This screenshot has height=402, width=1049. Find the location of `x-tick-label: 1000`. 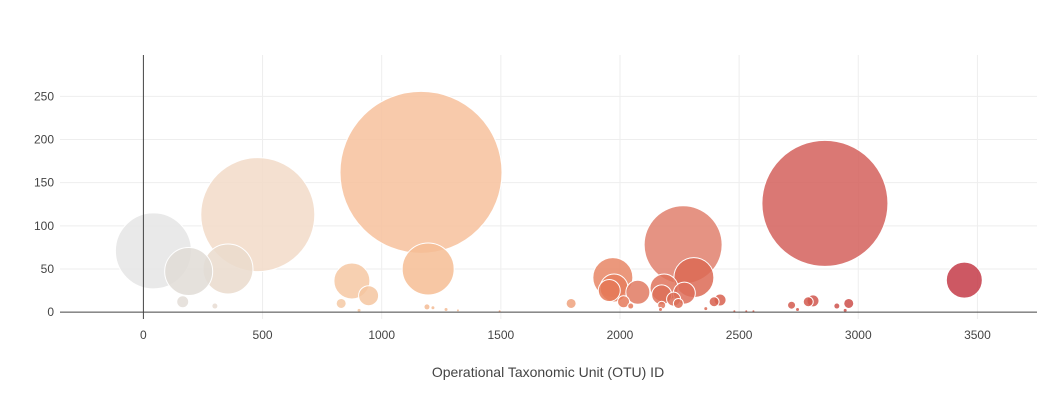

x-tick-label: 1000 is located at coordinates (381, 335).